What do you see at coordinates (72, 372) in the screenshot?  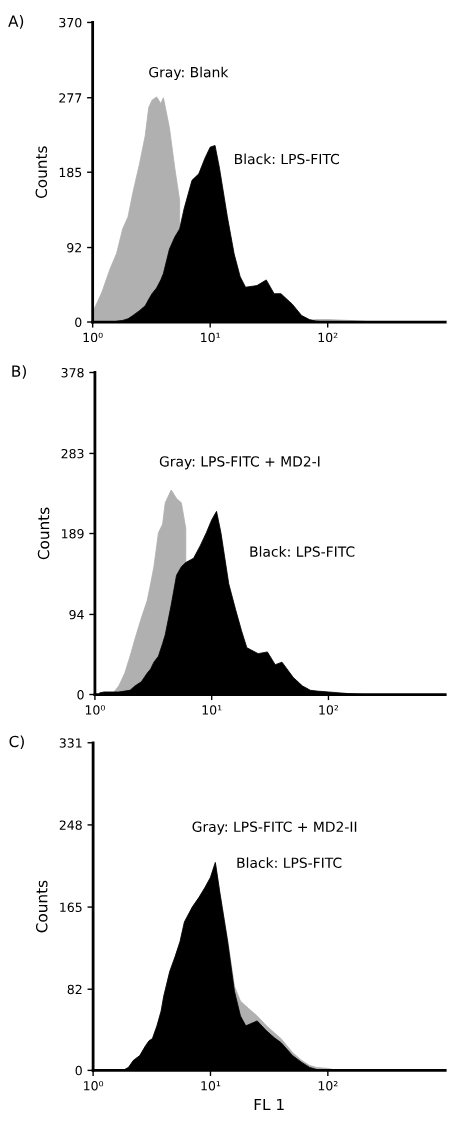 I see `y-tick-label: 378` at bounding box center [72, 372].